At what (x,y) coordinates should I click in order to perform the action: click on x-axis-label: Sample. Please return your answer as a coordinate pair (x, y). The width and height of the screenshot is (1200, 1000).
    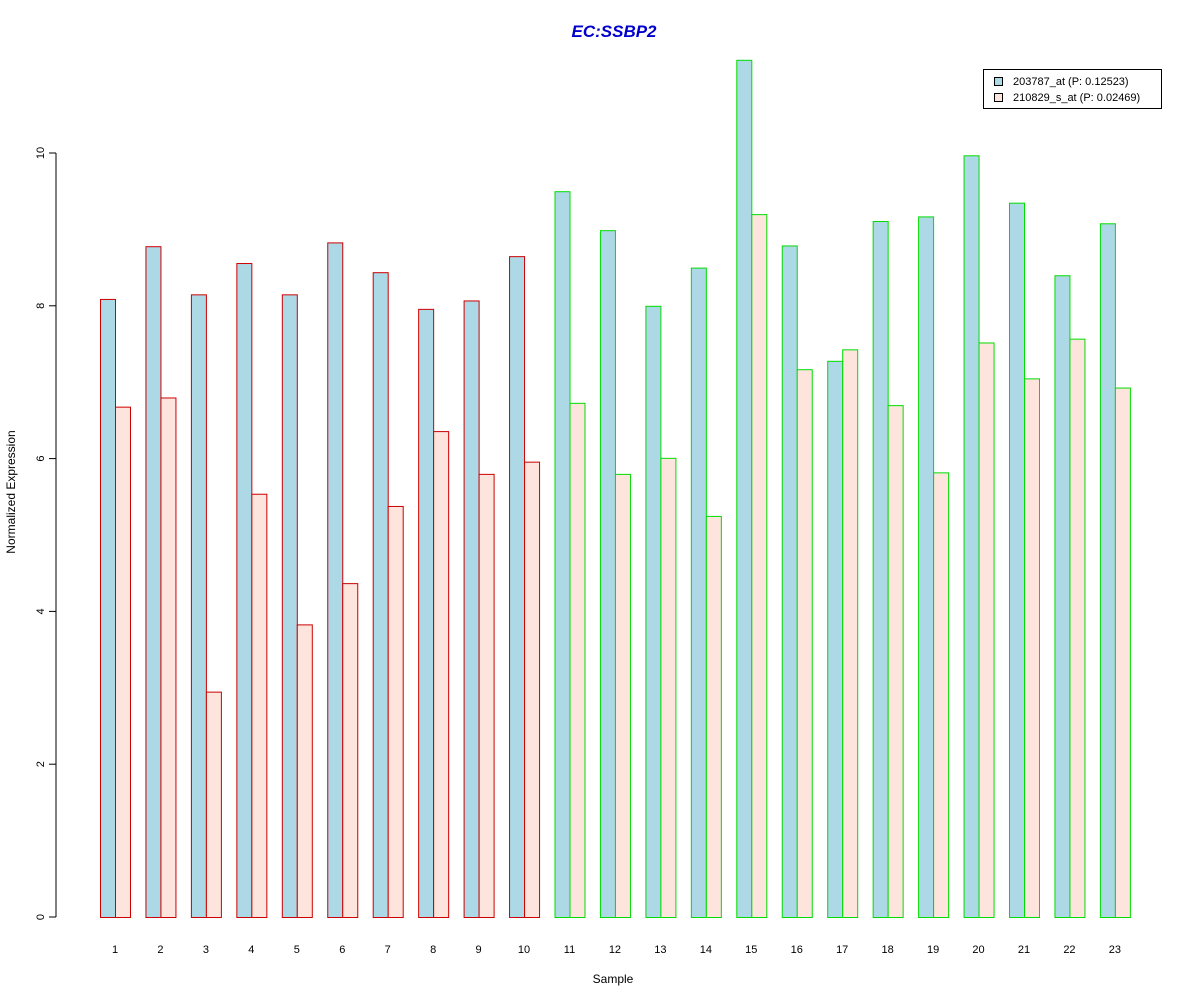
    Looking at the image, I should click on (613, 979).